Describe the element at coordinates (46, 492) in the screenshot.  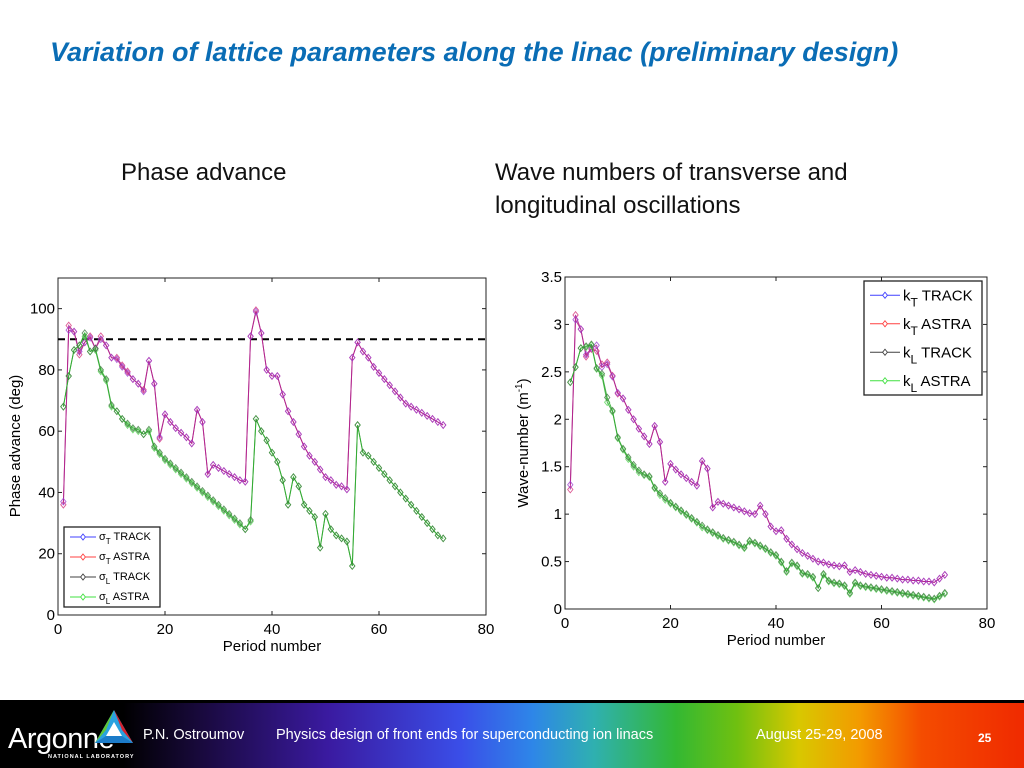
I see `y-tick-label: 40` at that location.